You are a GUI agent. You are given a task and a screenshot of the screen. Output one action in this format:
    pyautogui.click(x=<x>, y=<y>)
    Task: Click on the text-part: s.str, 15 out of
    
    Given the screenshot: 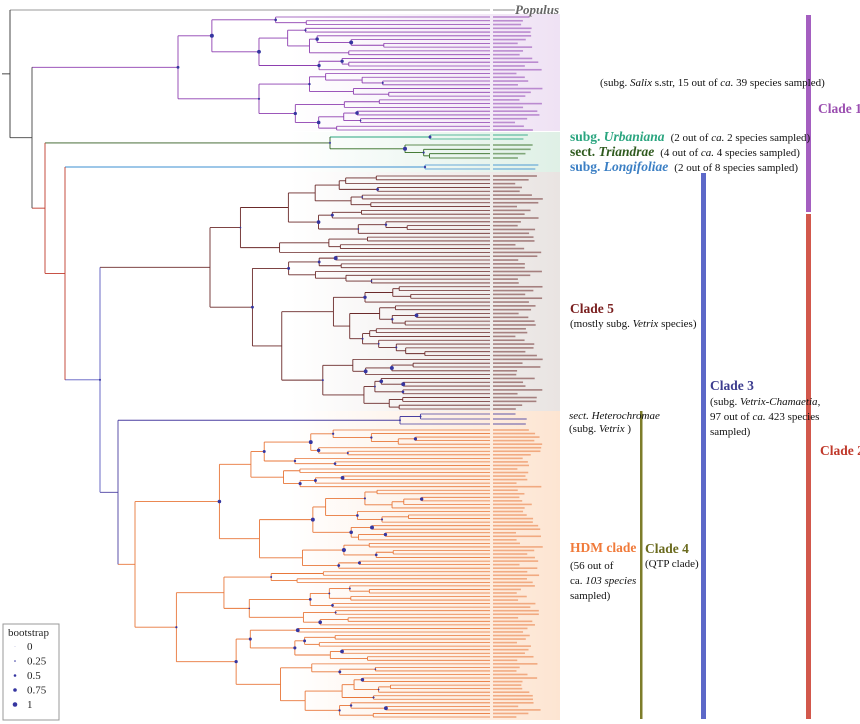 What is the action you would take?
    pyautogui.click(x=686, y=83)
    